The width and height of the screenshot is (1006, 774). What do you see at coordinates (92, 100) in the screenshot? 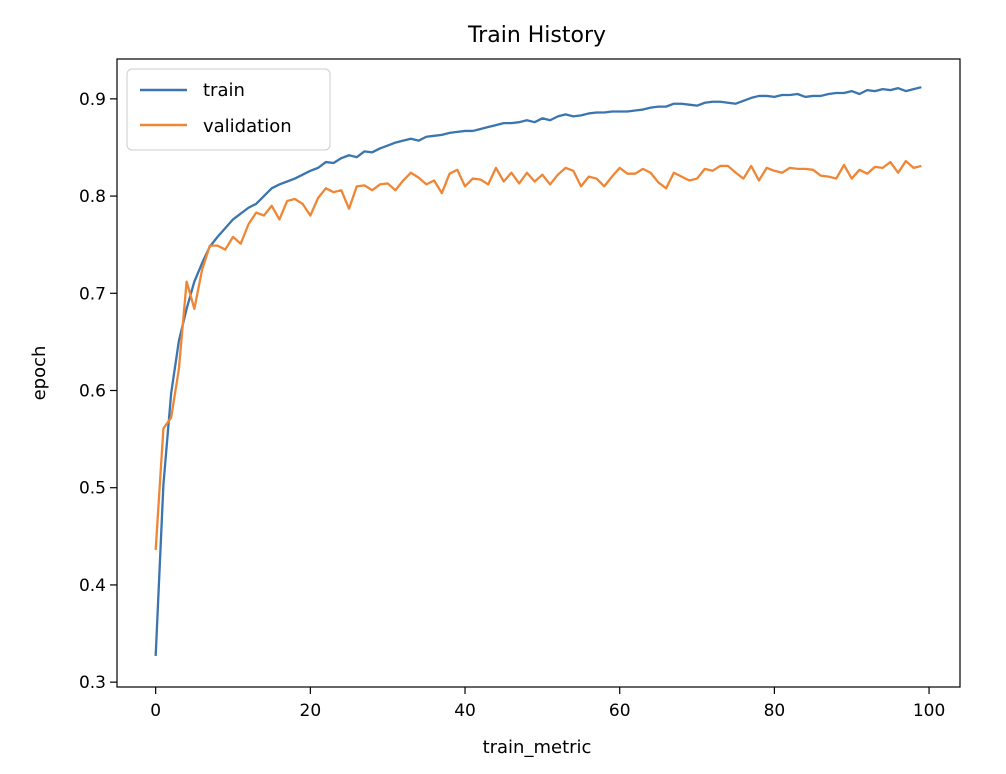
I see `y-tick-label: 0.9` at bounding box center [92, 100].